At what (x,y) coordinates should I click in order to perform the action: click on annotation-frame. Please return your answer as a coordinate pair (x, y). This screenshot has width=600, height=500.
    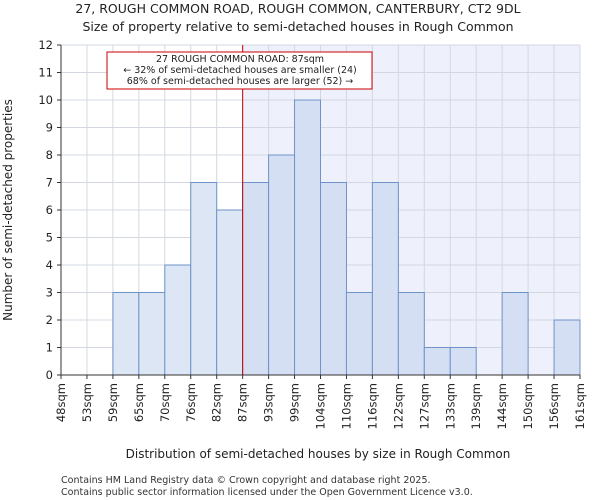
    Looking at the image, I should click on (239, 70).